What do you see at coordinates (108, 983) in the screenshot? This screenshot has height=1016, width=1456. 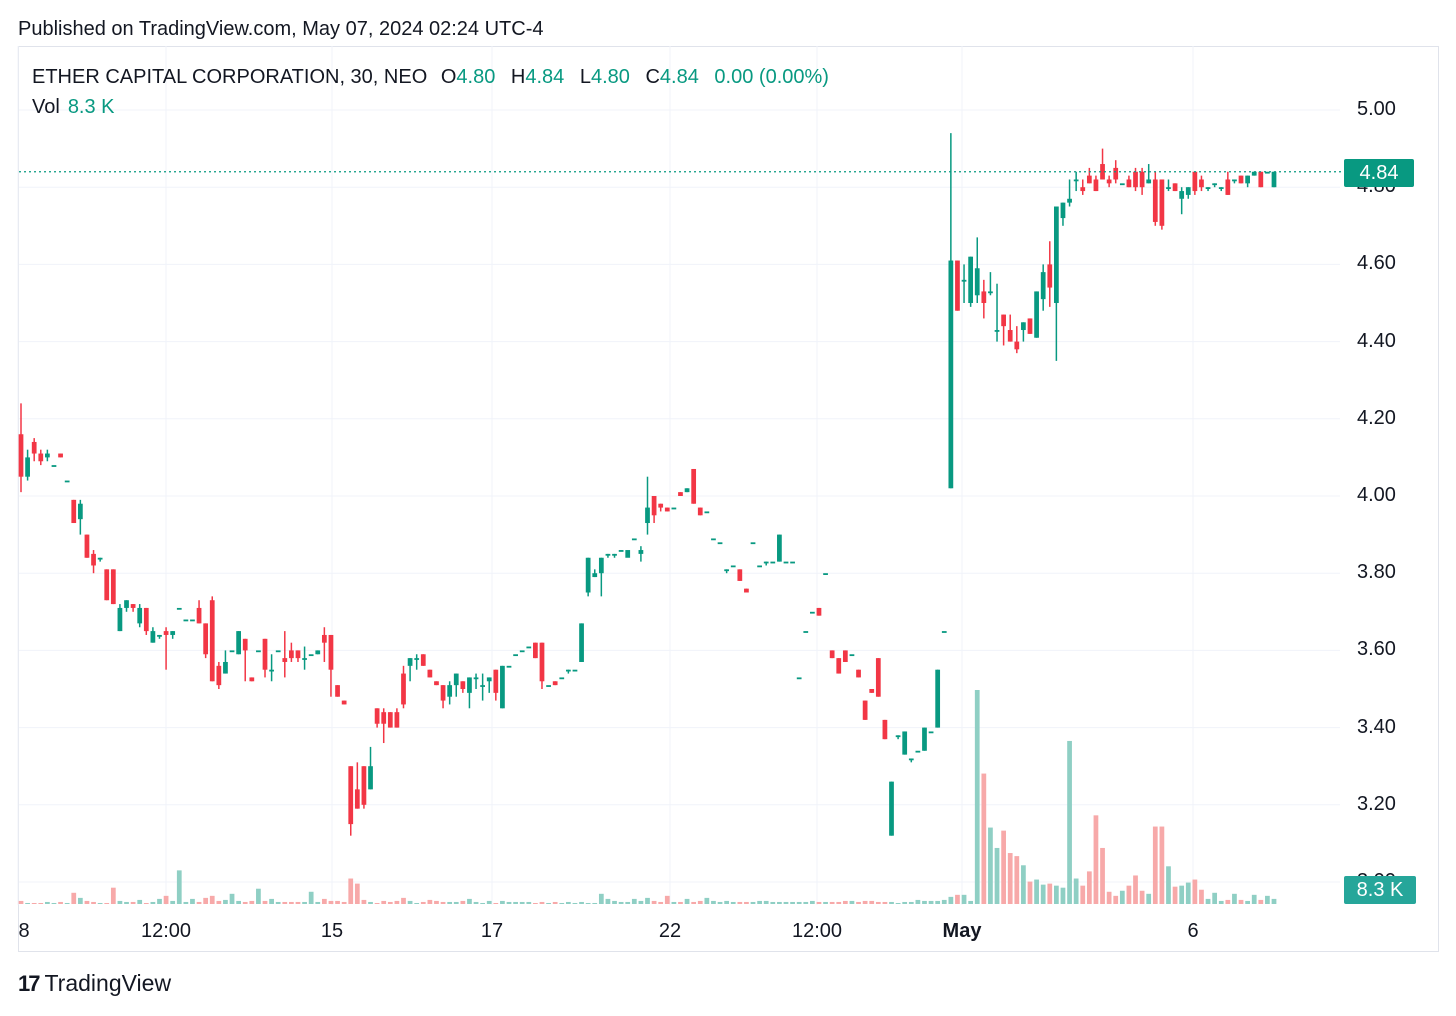 I see `brand-name: TradingView` at bounding box center [108, 983].